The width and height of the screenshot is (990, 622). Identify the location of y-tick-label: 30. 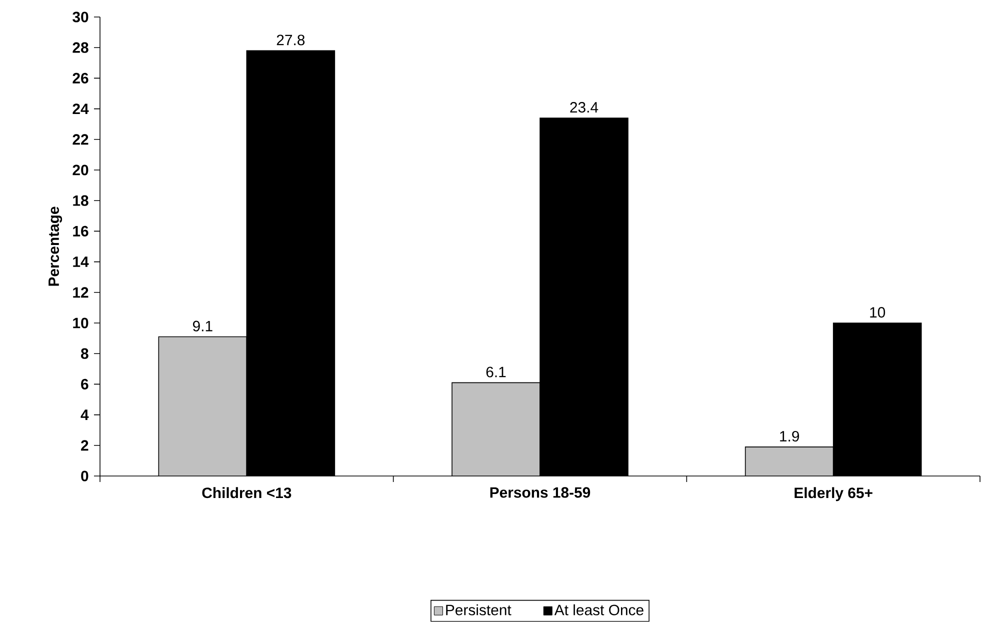
(80, 17).